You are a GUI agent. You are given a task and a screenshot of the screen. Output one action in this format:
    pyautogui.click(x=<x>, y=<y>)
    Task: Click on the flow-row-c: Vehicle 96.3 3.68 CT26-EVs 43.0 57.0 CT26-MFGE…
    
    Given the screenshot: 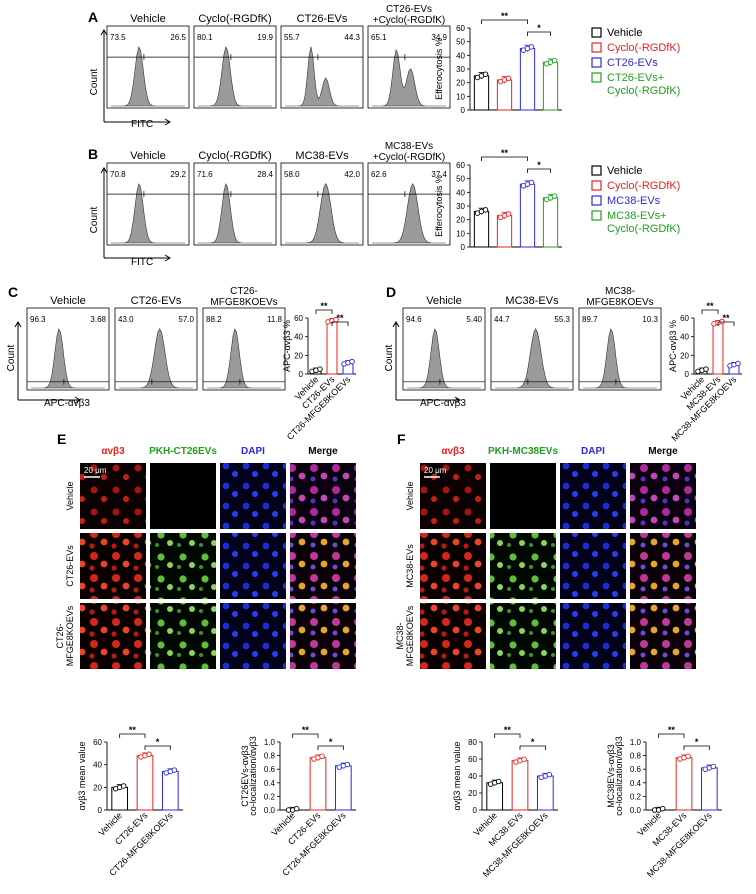 What is the action you would take?
    pyautogui.click(x=156, y=338)
    